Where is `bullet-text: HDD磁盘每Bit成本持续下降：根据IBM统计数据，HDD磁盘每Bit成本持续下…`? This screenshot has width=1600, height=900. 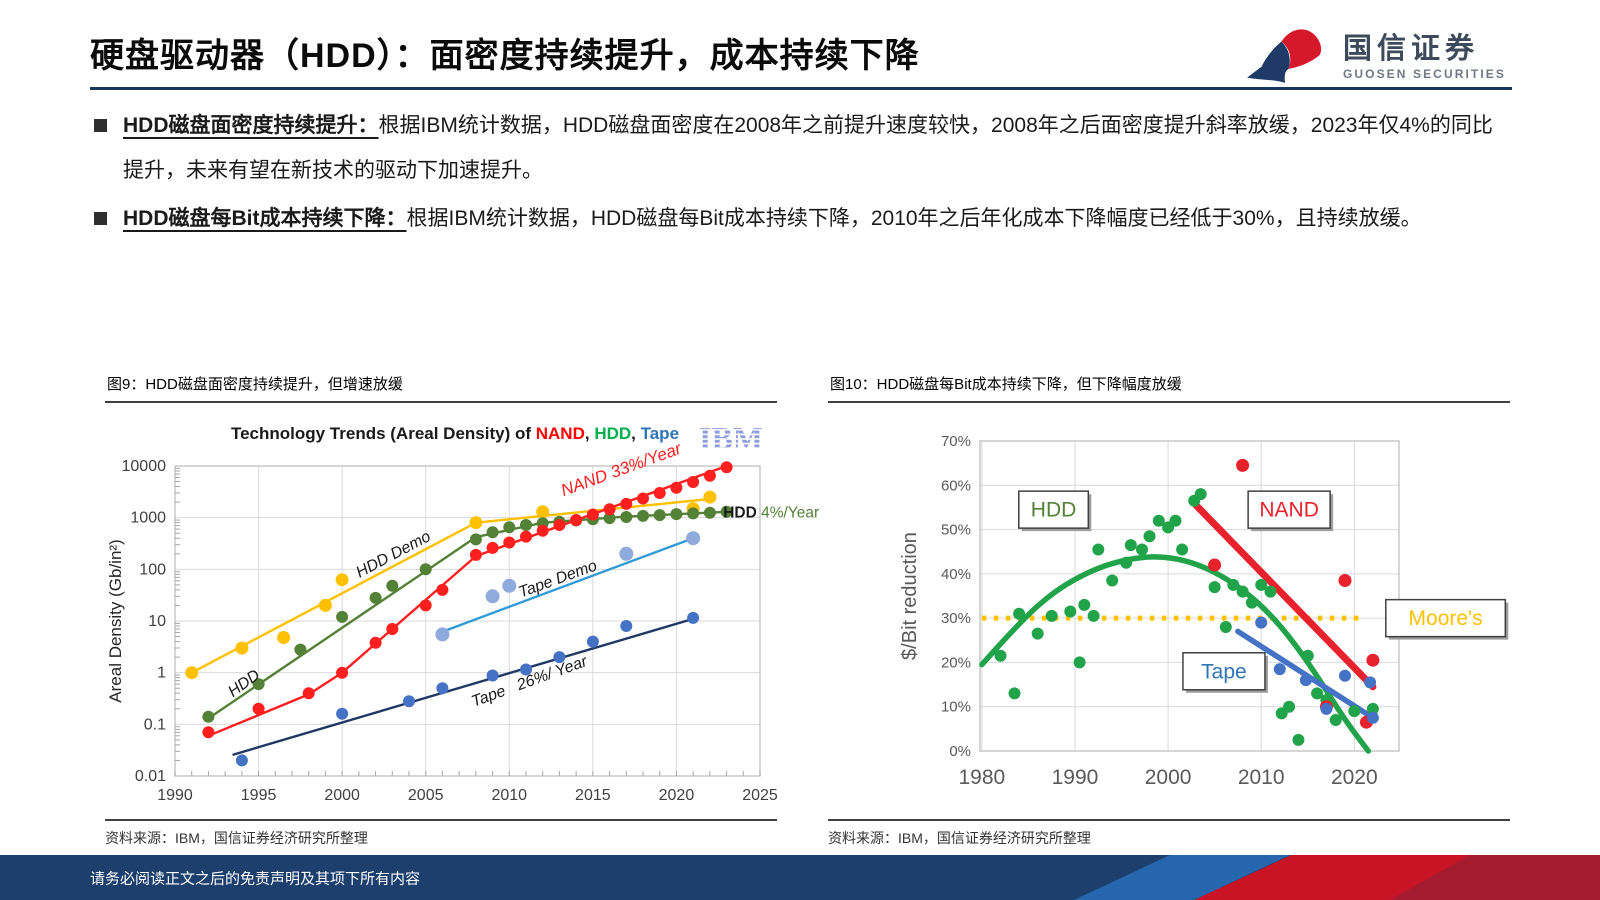
bullet-text: HDD磁盘每Bit成本持续下降：根据IBM统计数据，HDD磁盘每Bit成本持续下… is located at coordinates (772, 218).